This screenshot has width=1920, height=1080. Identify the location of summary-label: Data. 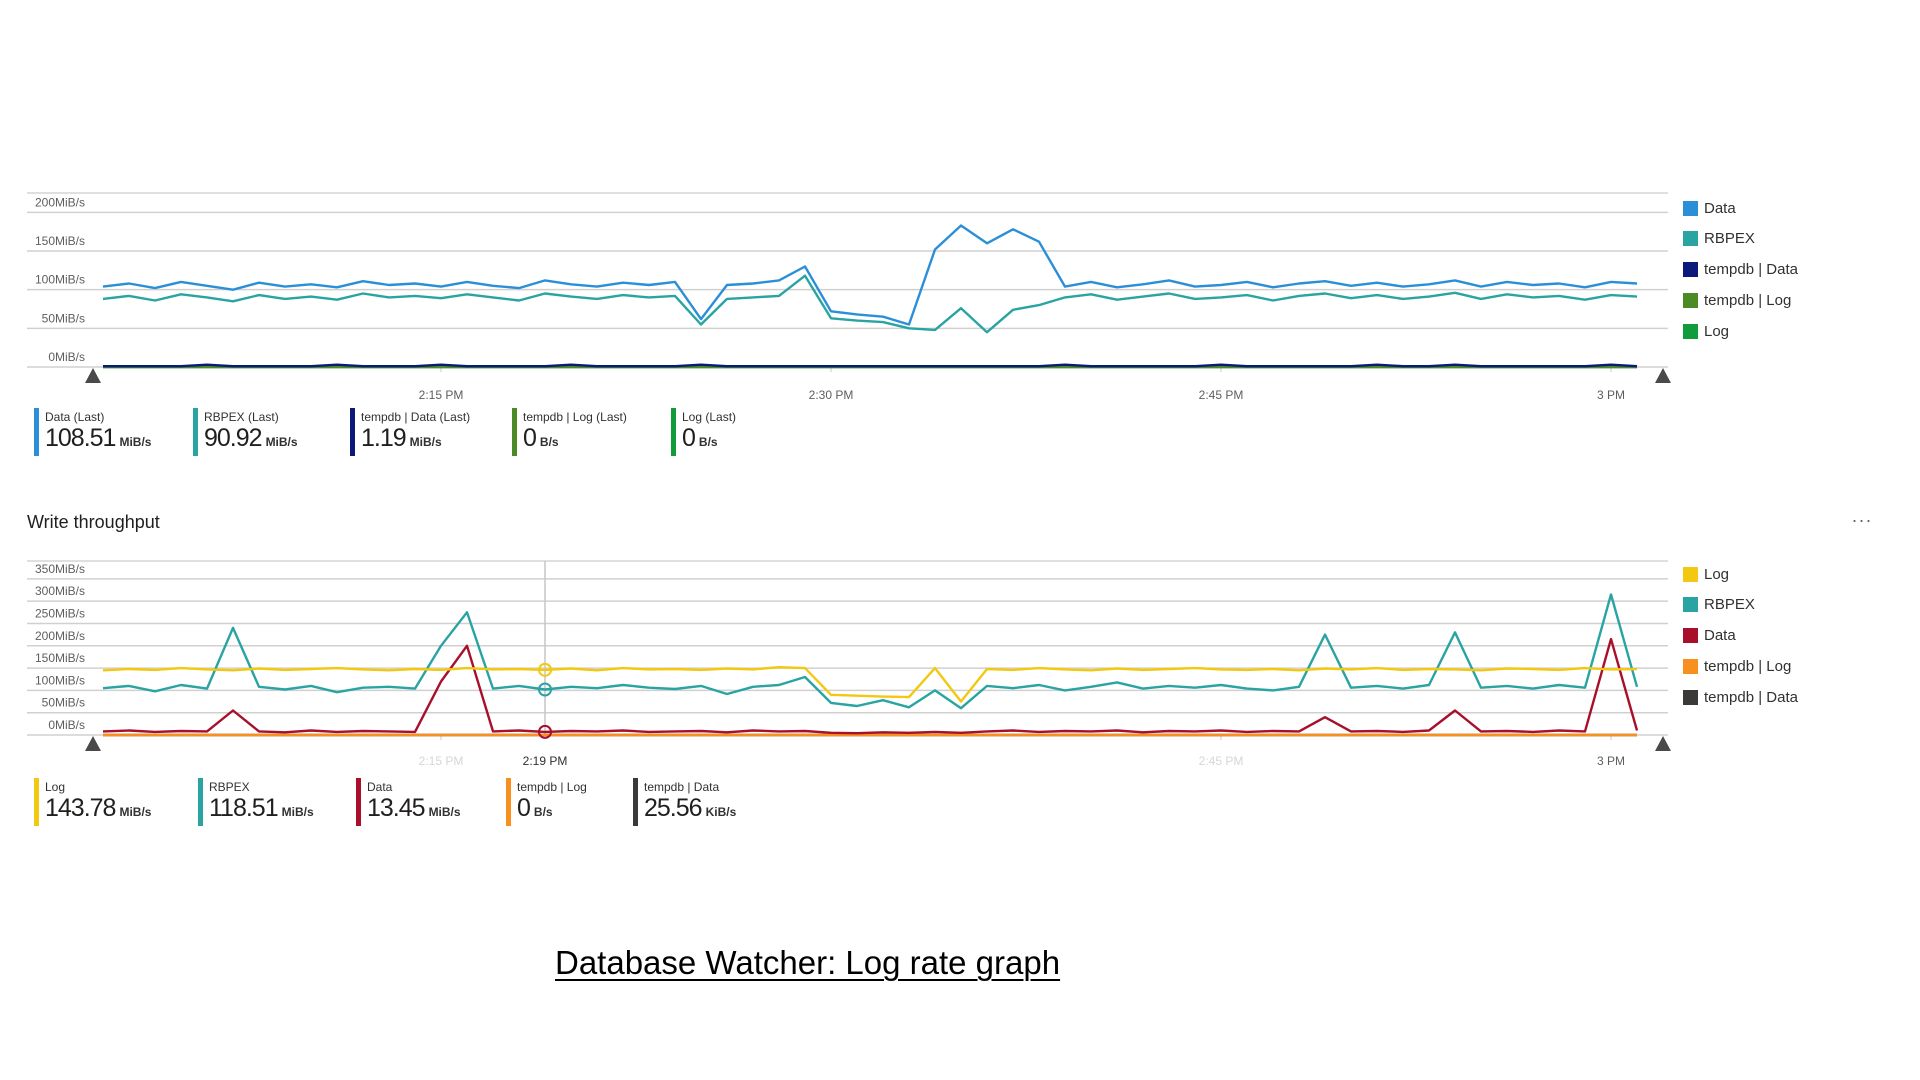
(380, 787).